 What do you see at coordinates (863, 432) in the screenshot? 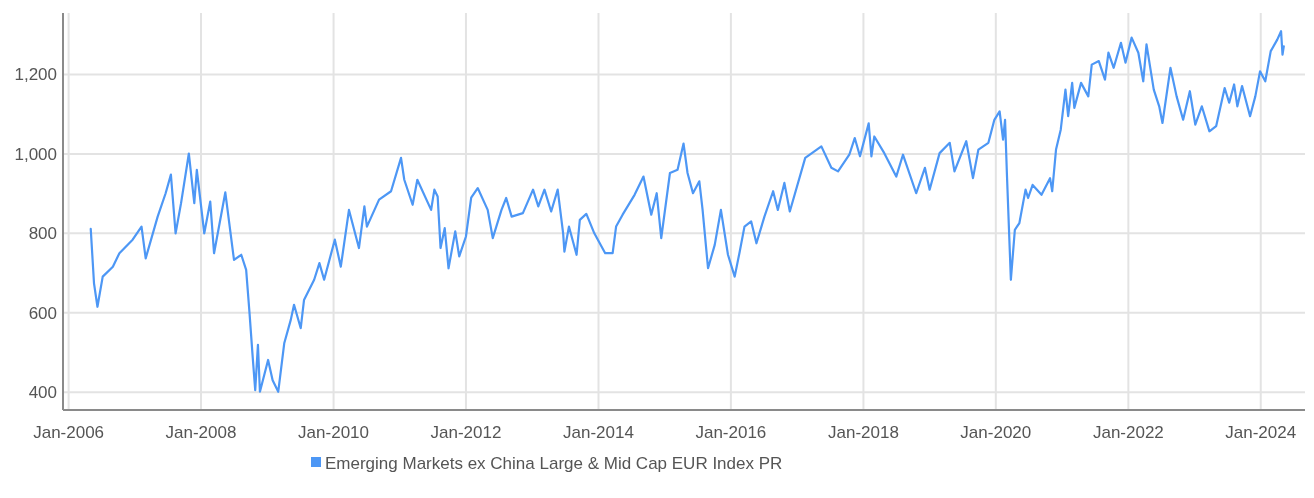
I see `x-tick-label: Jan-2018` at bounding box center [863, 432].